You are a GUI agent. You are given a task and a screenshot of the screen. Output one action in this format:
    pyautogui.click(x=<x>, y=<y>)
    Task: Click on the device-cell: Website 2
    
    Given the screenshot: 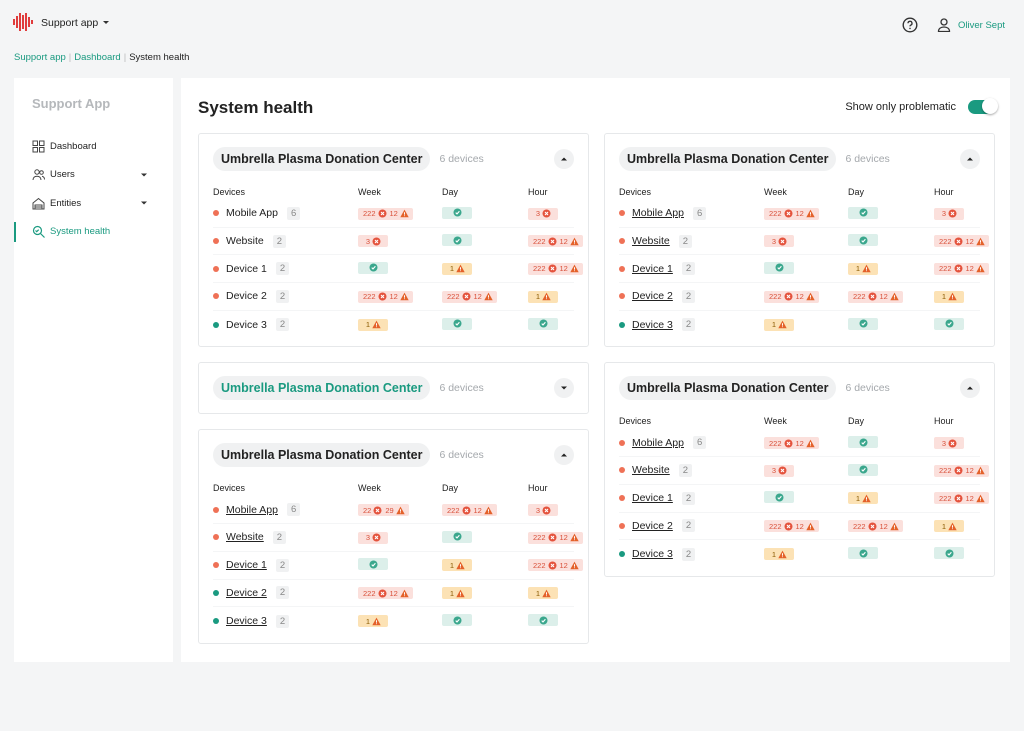 What is the action you would take?
    pyautogui.click(x=285, y=241)
    